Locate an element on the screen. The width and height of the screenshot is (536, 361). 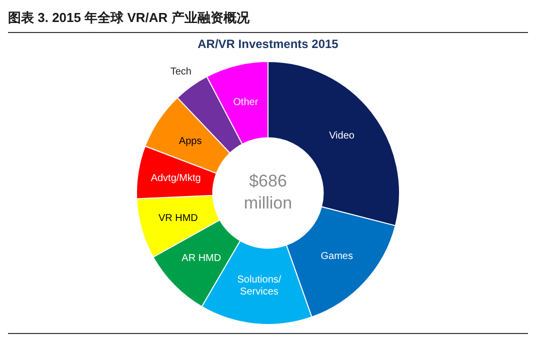
chart-title: 图表 3. 2015 年全球 VR/AR 产业融资概况 is located at coordinates (129, 18).